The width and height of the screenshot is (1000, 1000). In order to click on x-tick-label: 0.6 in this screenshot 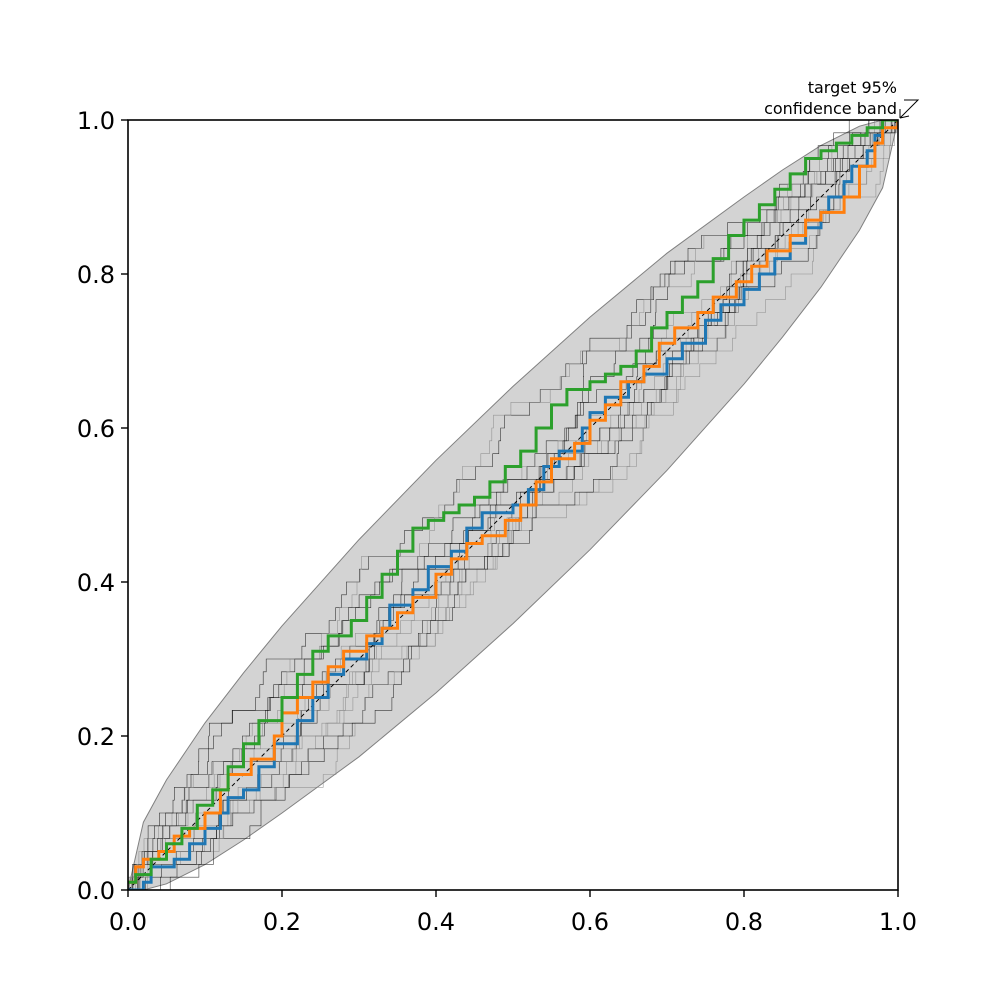, I will do `click(590, 922)`.